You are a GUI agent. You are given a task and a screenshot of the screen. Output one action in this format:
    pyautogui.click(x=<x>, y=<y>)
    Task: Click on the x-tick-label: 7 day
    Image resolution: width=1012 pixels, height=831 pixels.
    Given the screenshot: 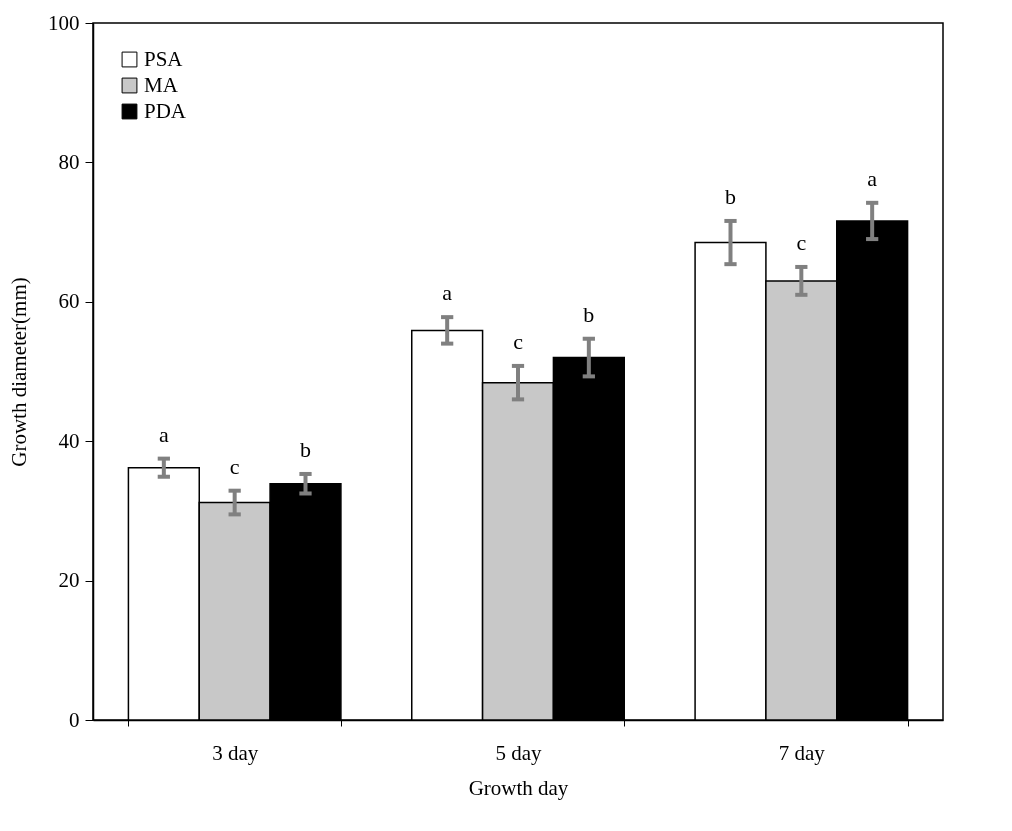 What is the action you would take?
    pyautogui.click(x=802, y=752)
    